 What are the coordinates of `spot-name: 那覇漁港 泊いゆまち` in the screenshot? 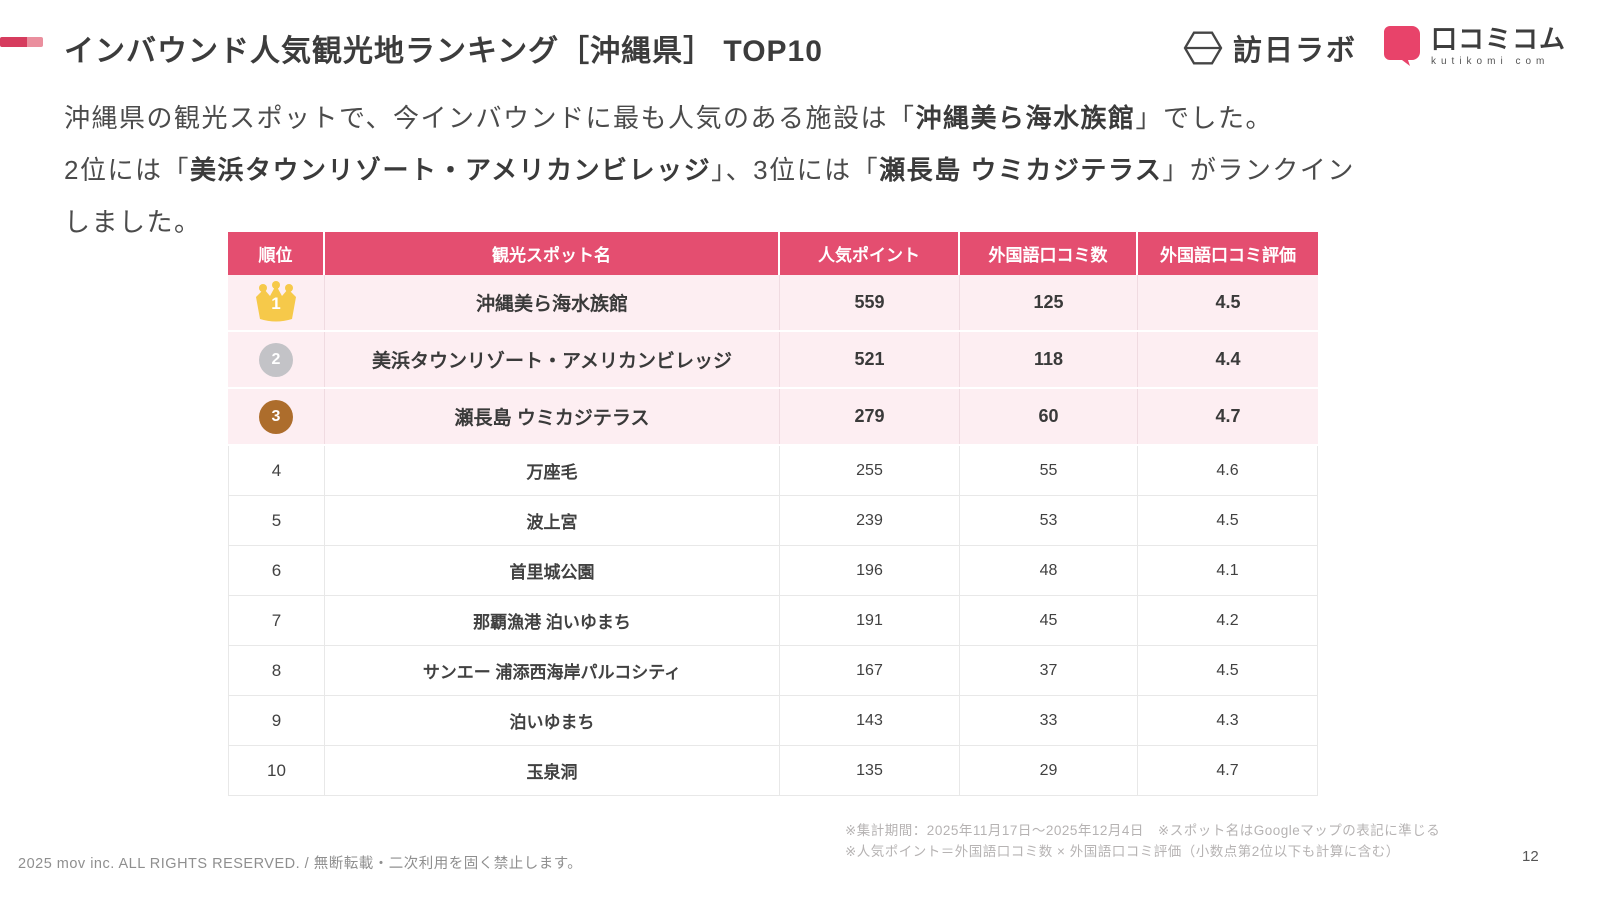 It's located at (552, 620).